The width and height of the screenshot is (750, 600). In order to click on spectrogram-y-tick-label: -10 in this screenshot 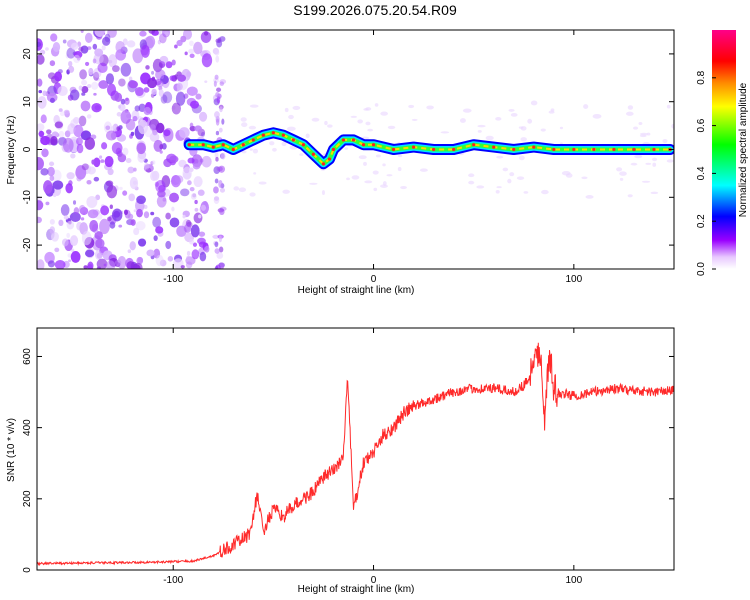, I will do `click(27, 197)`.